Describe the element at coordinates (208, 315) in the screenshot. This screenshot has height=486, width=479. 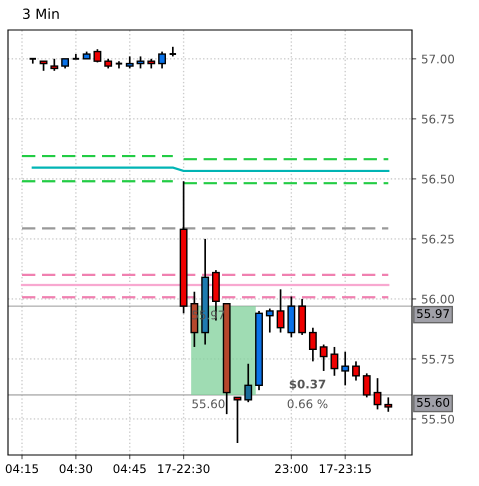
I see `annotation: 55.97` at that location.